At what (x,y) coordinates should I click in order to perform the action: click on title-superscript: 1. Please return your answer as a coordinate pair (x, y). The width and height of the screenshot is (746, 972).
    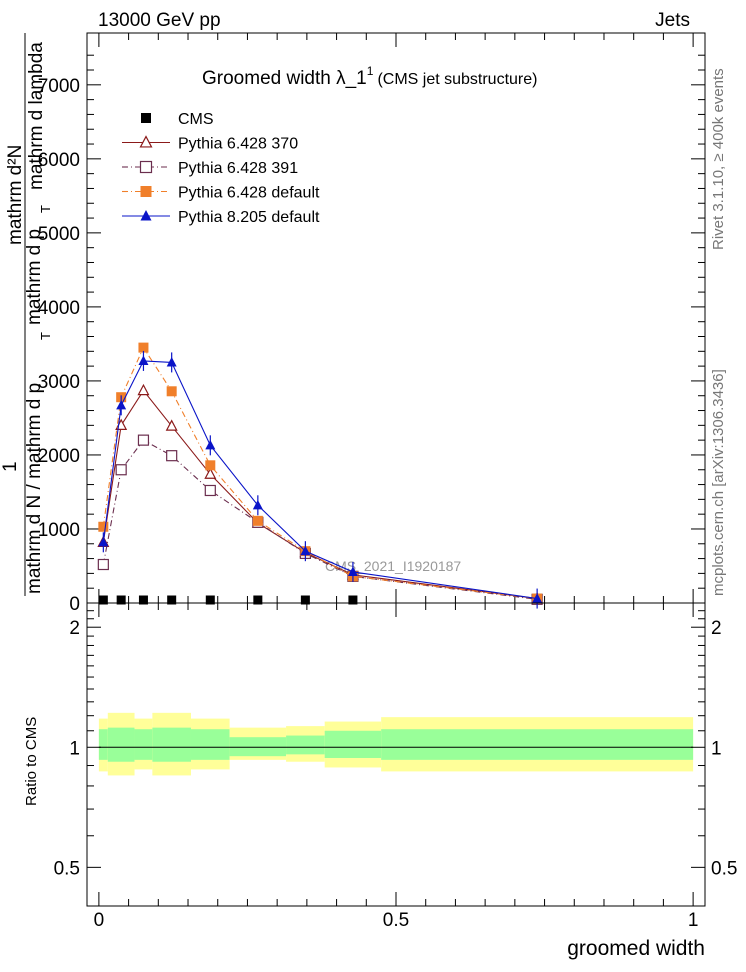
    Looking at the image, I should click on (370, 71).